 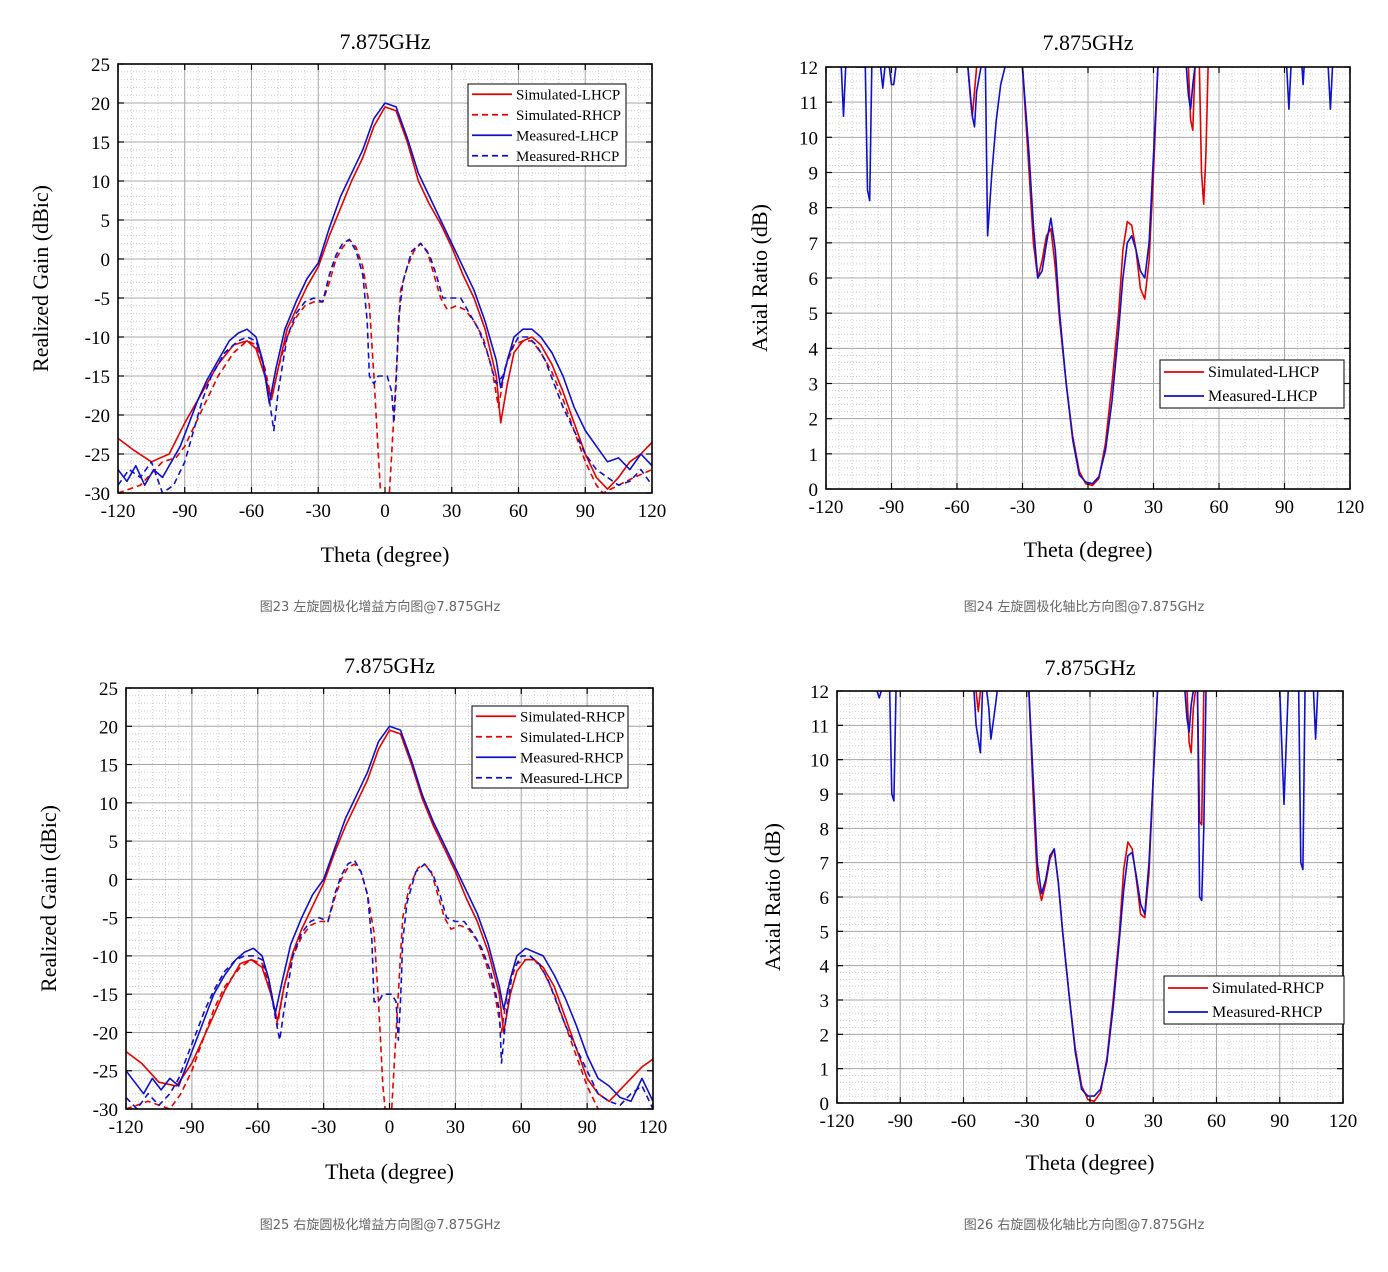 I want to click on y-tick-label: 6, so click(x=825, y=898).